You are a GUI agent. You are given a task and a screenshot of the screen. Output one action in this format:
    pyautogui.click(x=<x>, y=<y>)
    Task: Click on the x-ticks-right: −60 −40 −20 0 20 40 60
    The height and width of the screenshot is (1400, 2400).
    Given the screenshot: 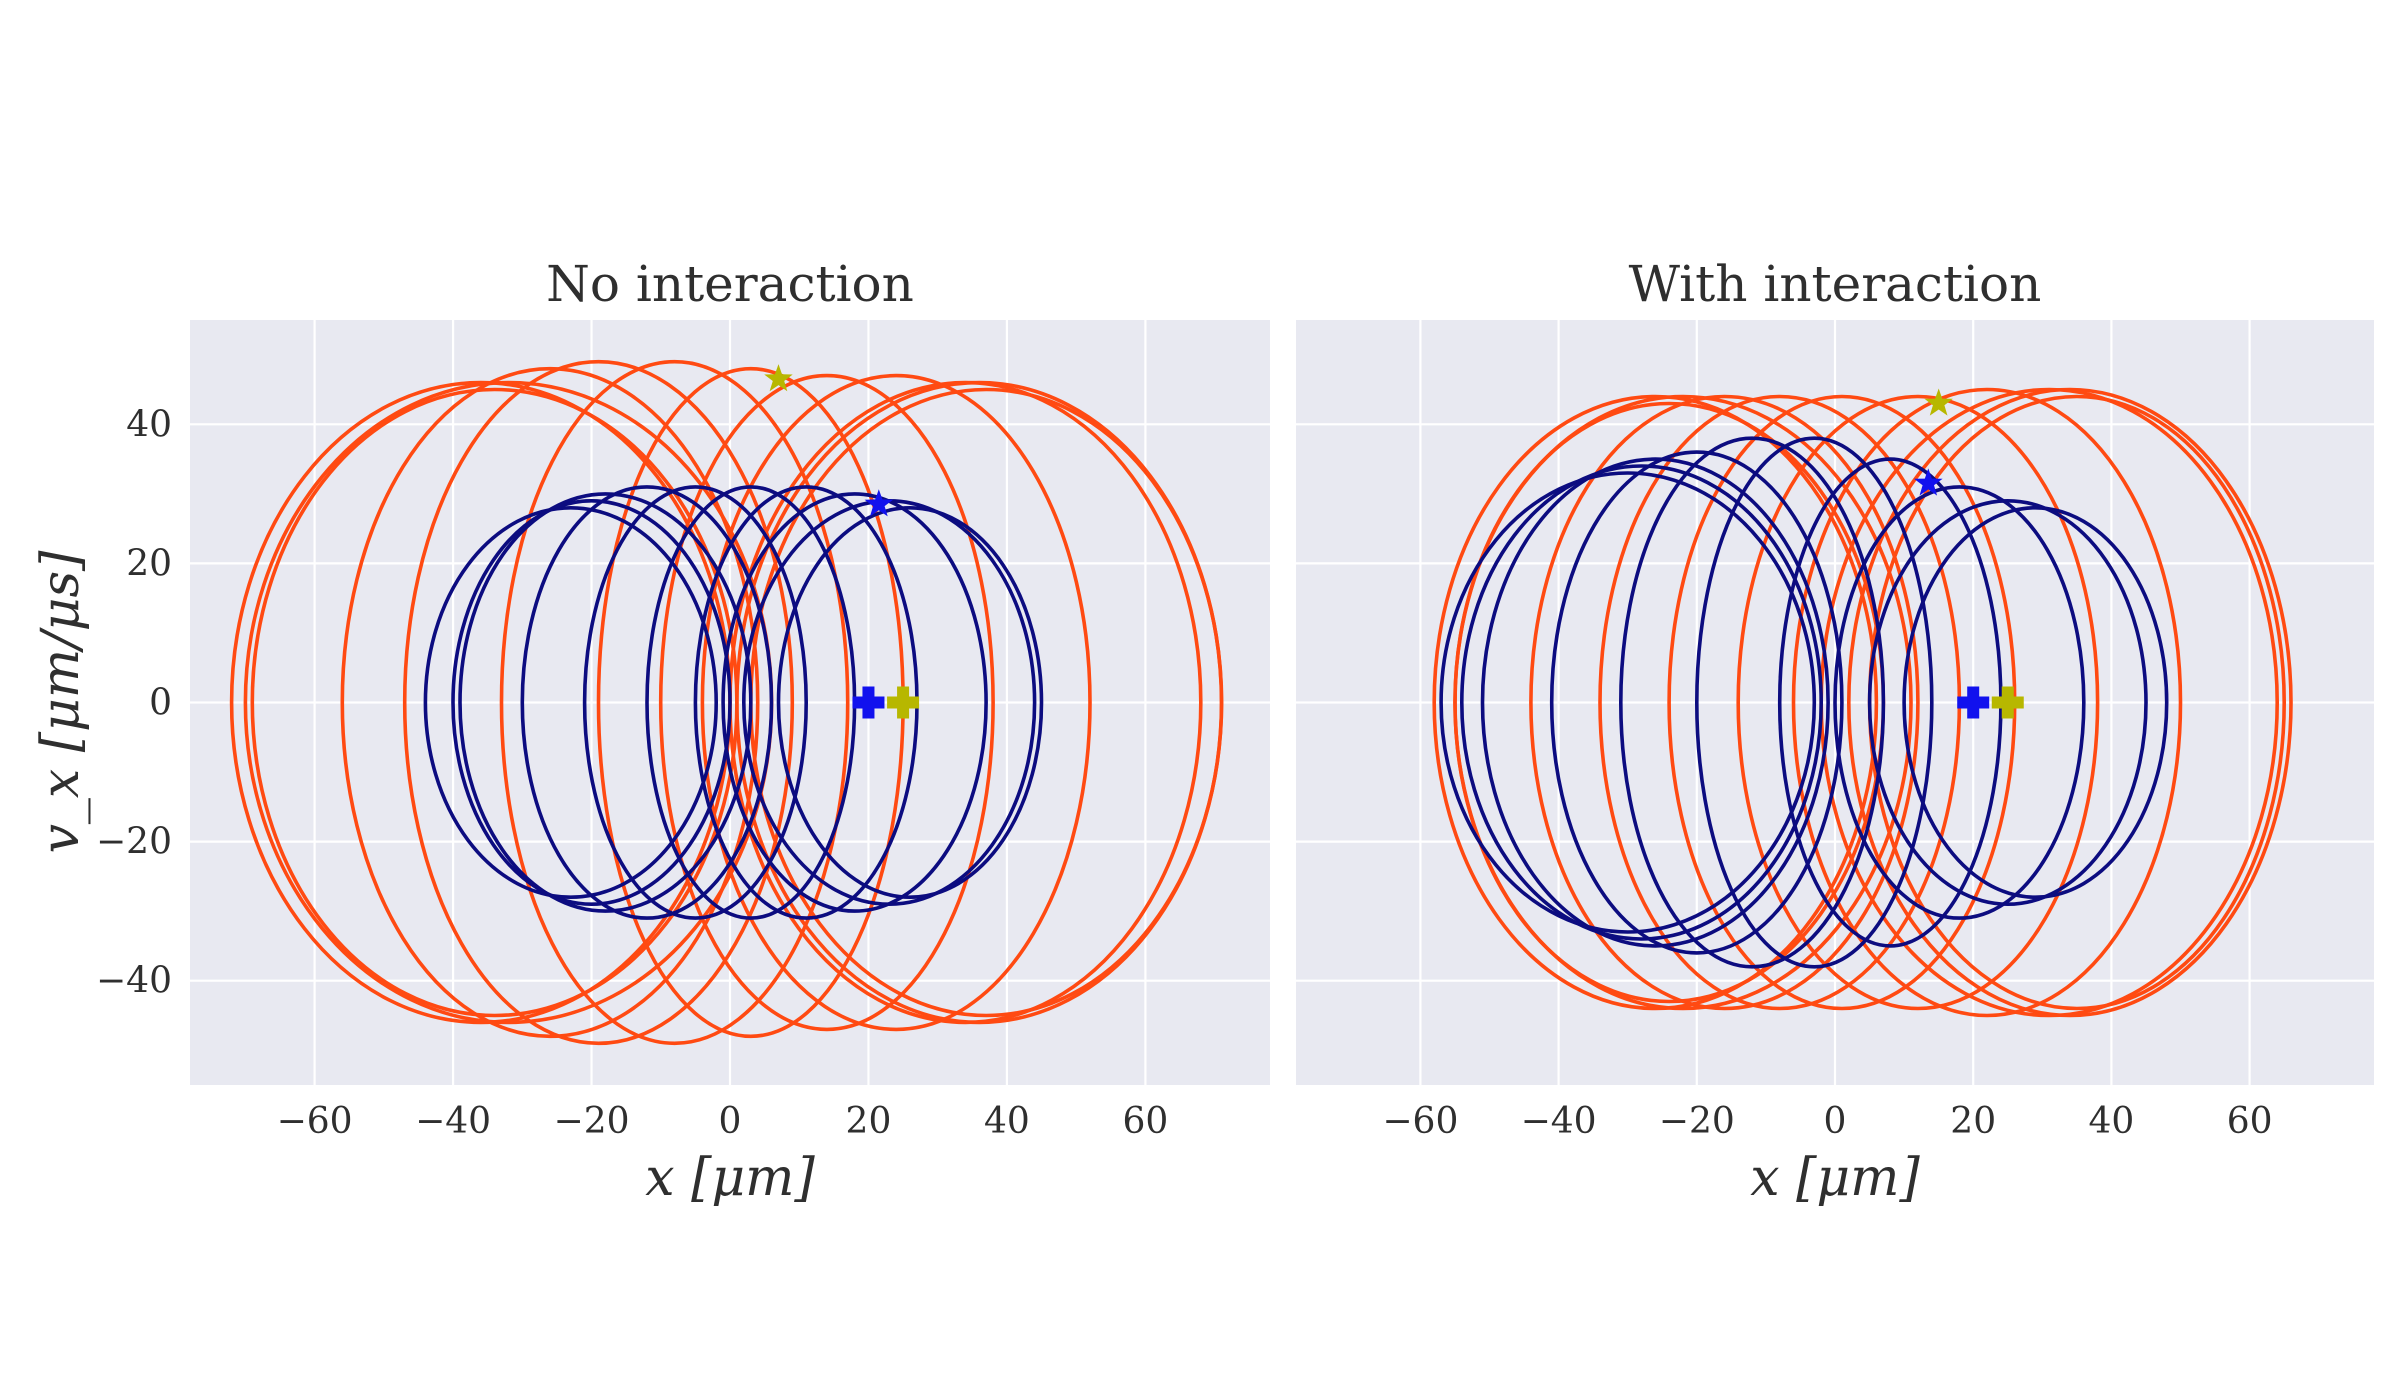 What is the action you would take?
    pyautogui.click(x=1827, y=1121)
    